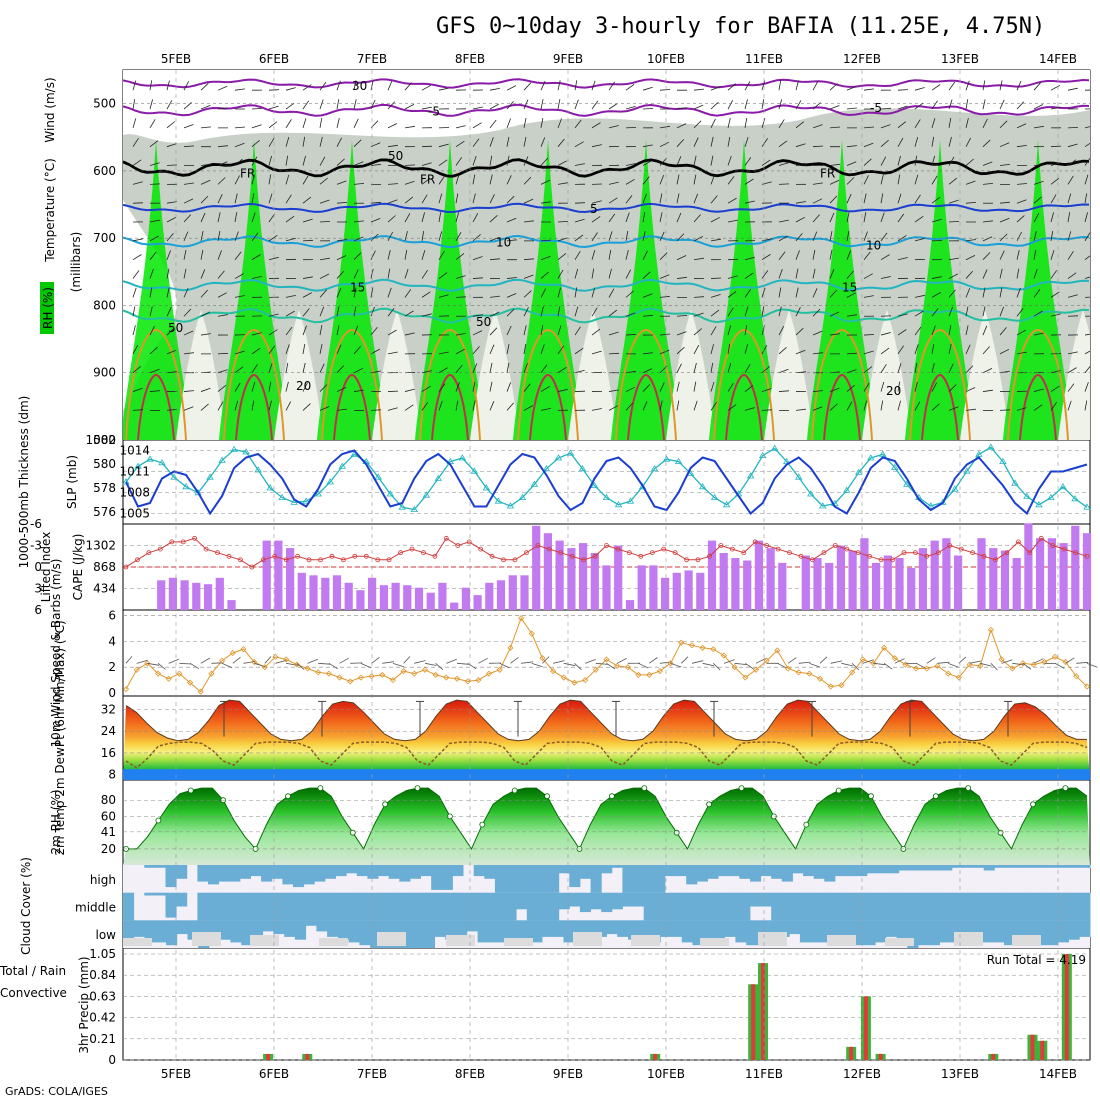 Image resolution: width=1100 pixels, height=1100 pixels. I want to click on contour-label: FR, so click(247, 174).